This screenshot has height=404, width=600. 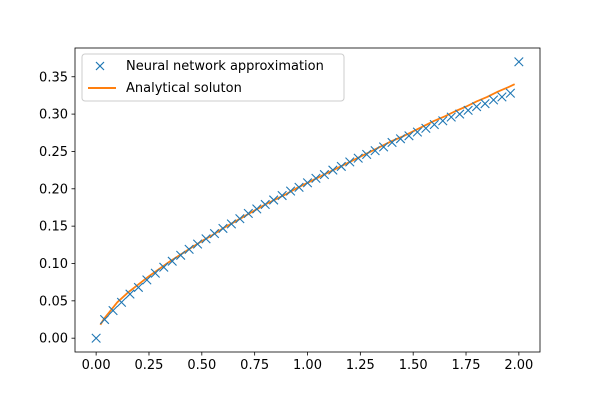 I want to click on x-tick-label: 1.25, so click(x=360, y=365).